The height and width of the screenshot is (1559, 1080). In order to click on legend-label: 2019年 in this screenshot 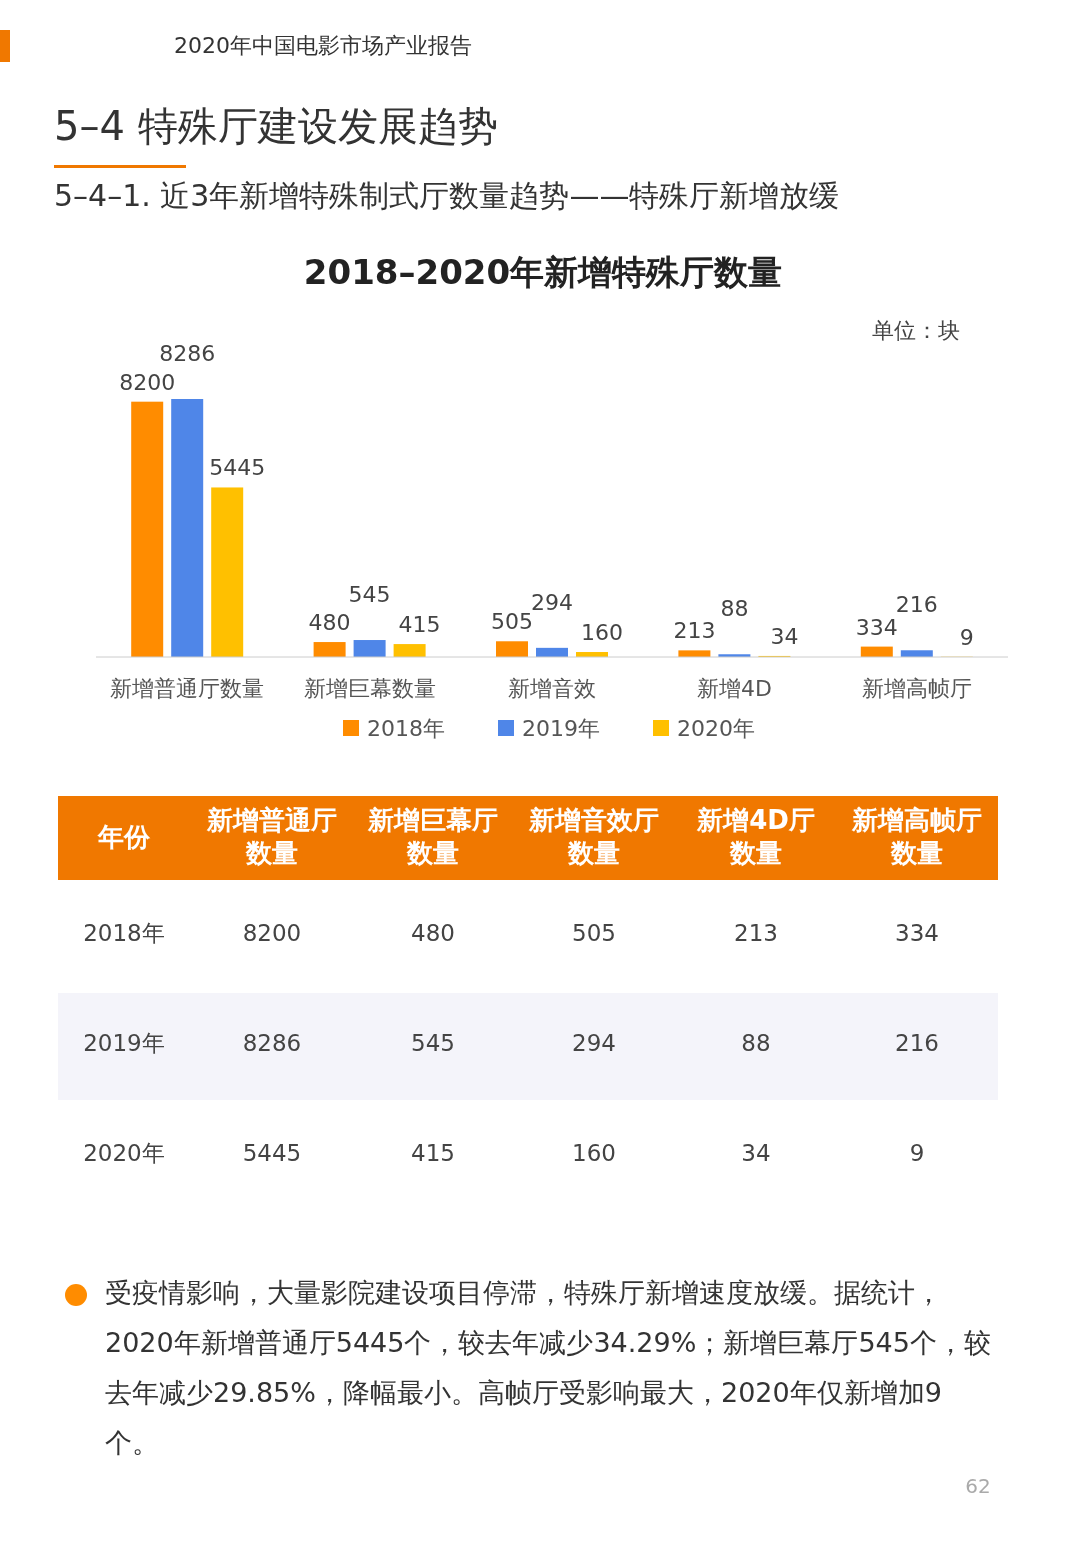, I will do `click(561, 728)`.